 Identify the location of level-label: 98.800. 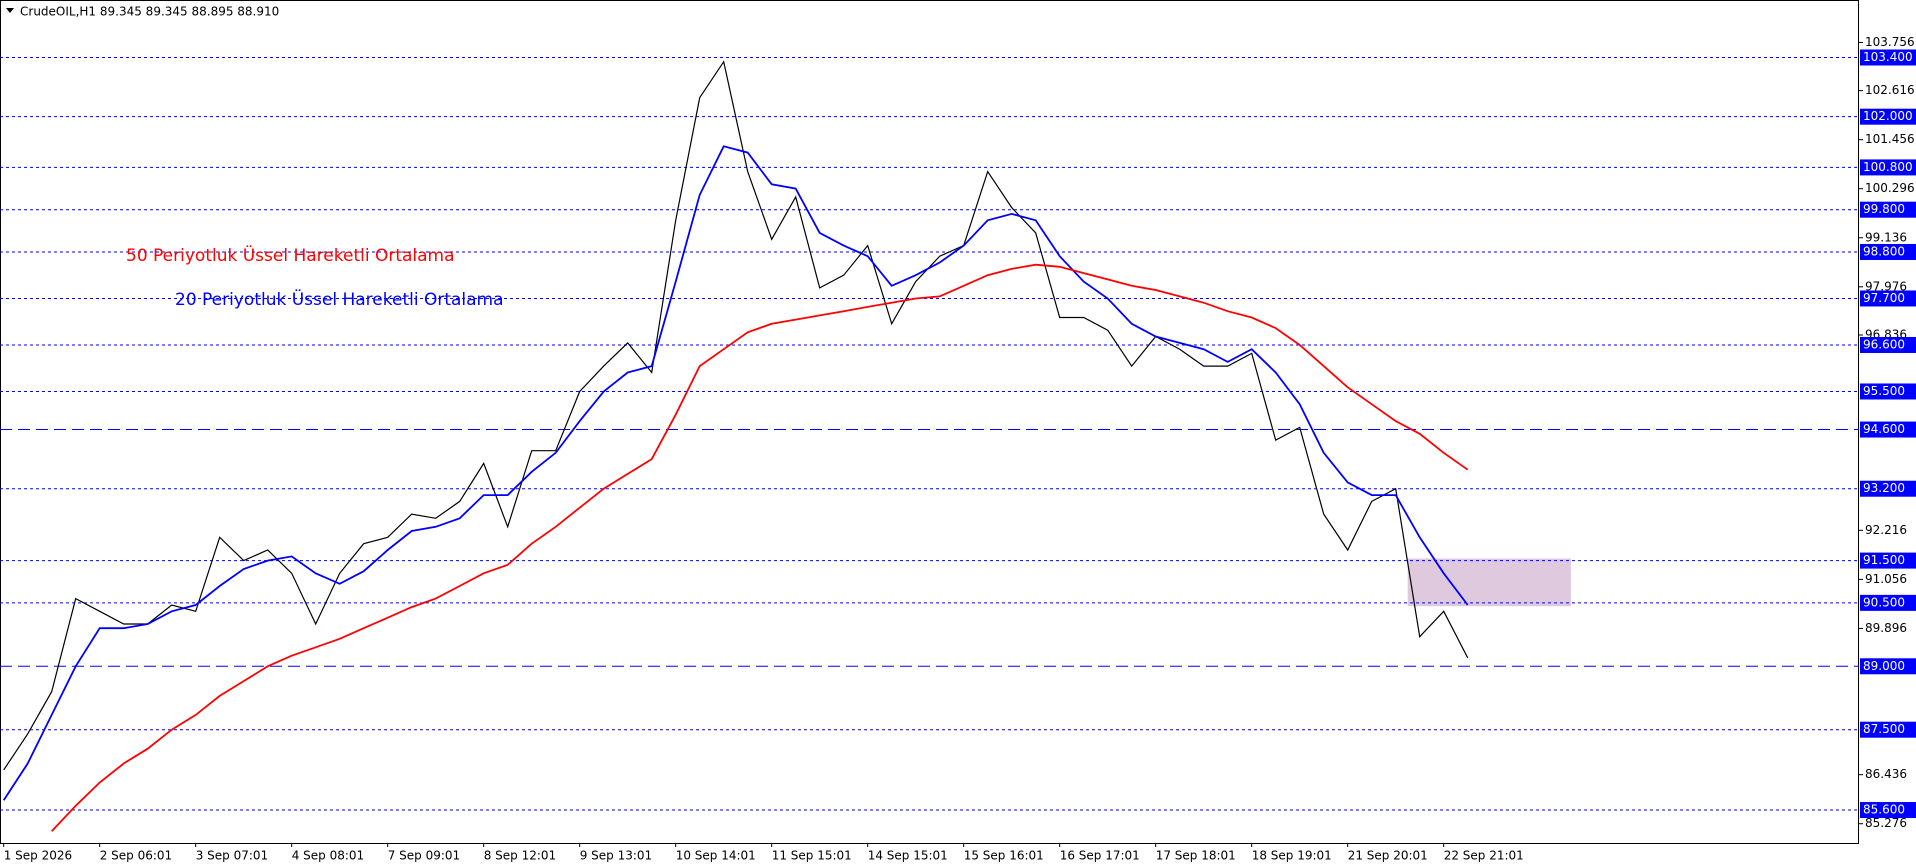
(1884, 251).